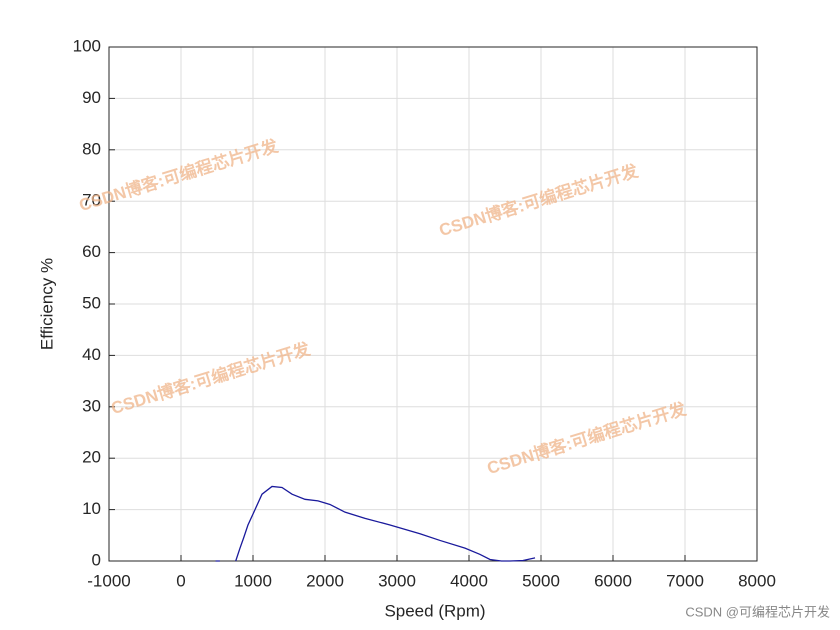 This screenshot has height=630, width=840. I want to click on y-tick-label: 0, so click(96, 559).